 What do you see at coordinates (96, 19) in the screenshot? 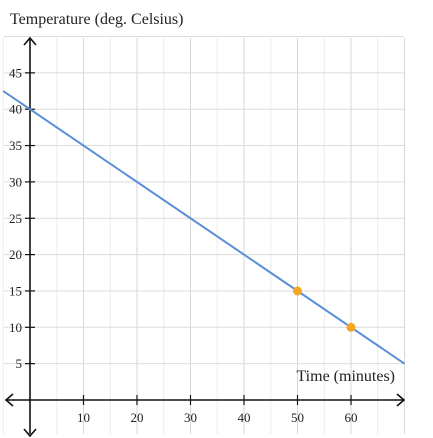
I see `y-axis-label: Temperature (deg. Celsius)` at bounding box center [96, 19].